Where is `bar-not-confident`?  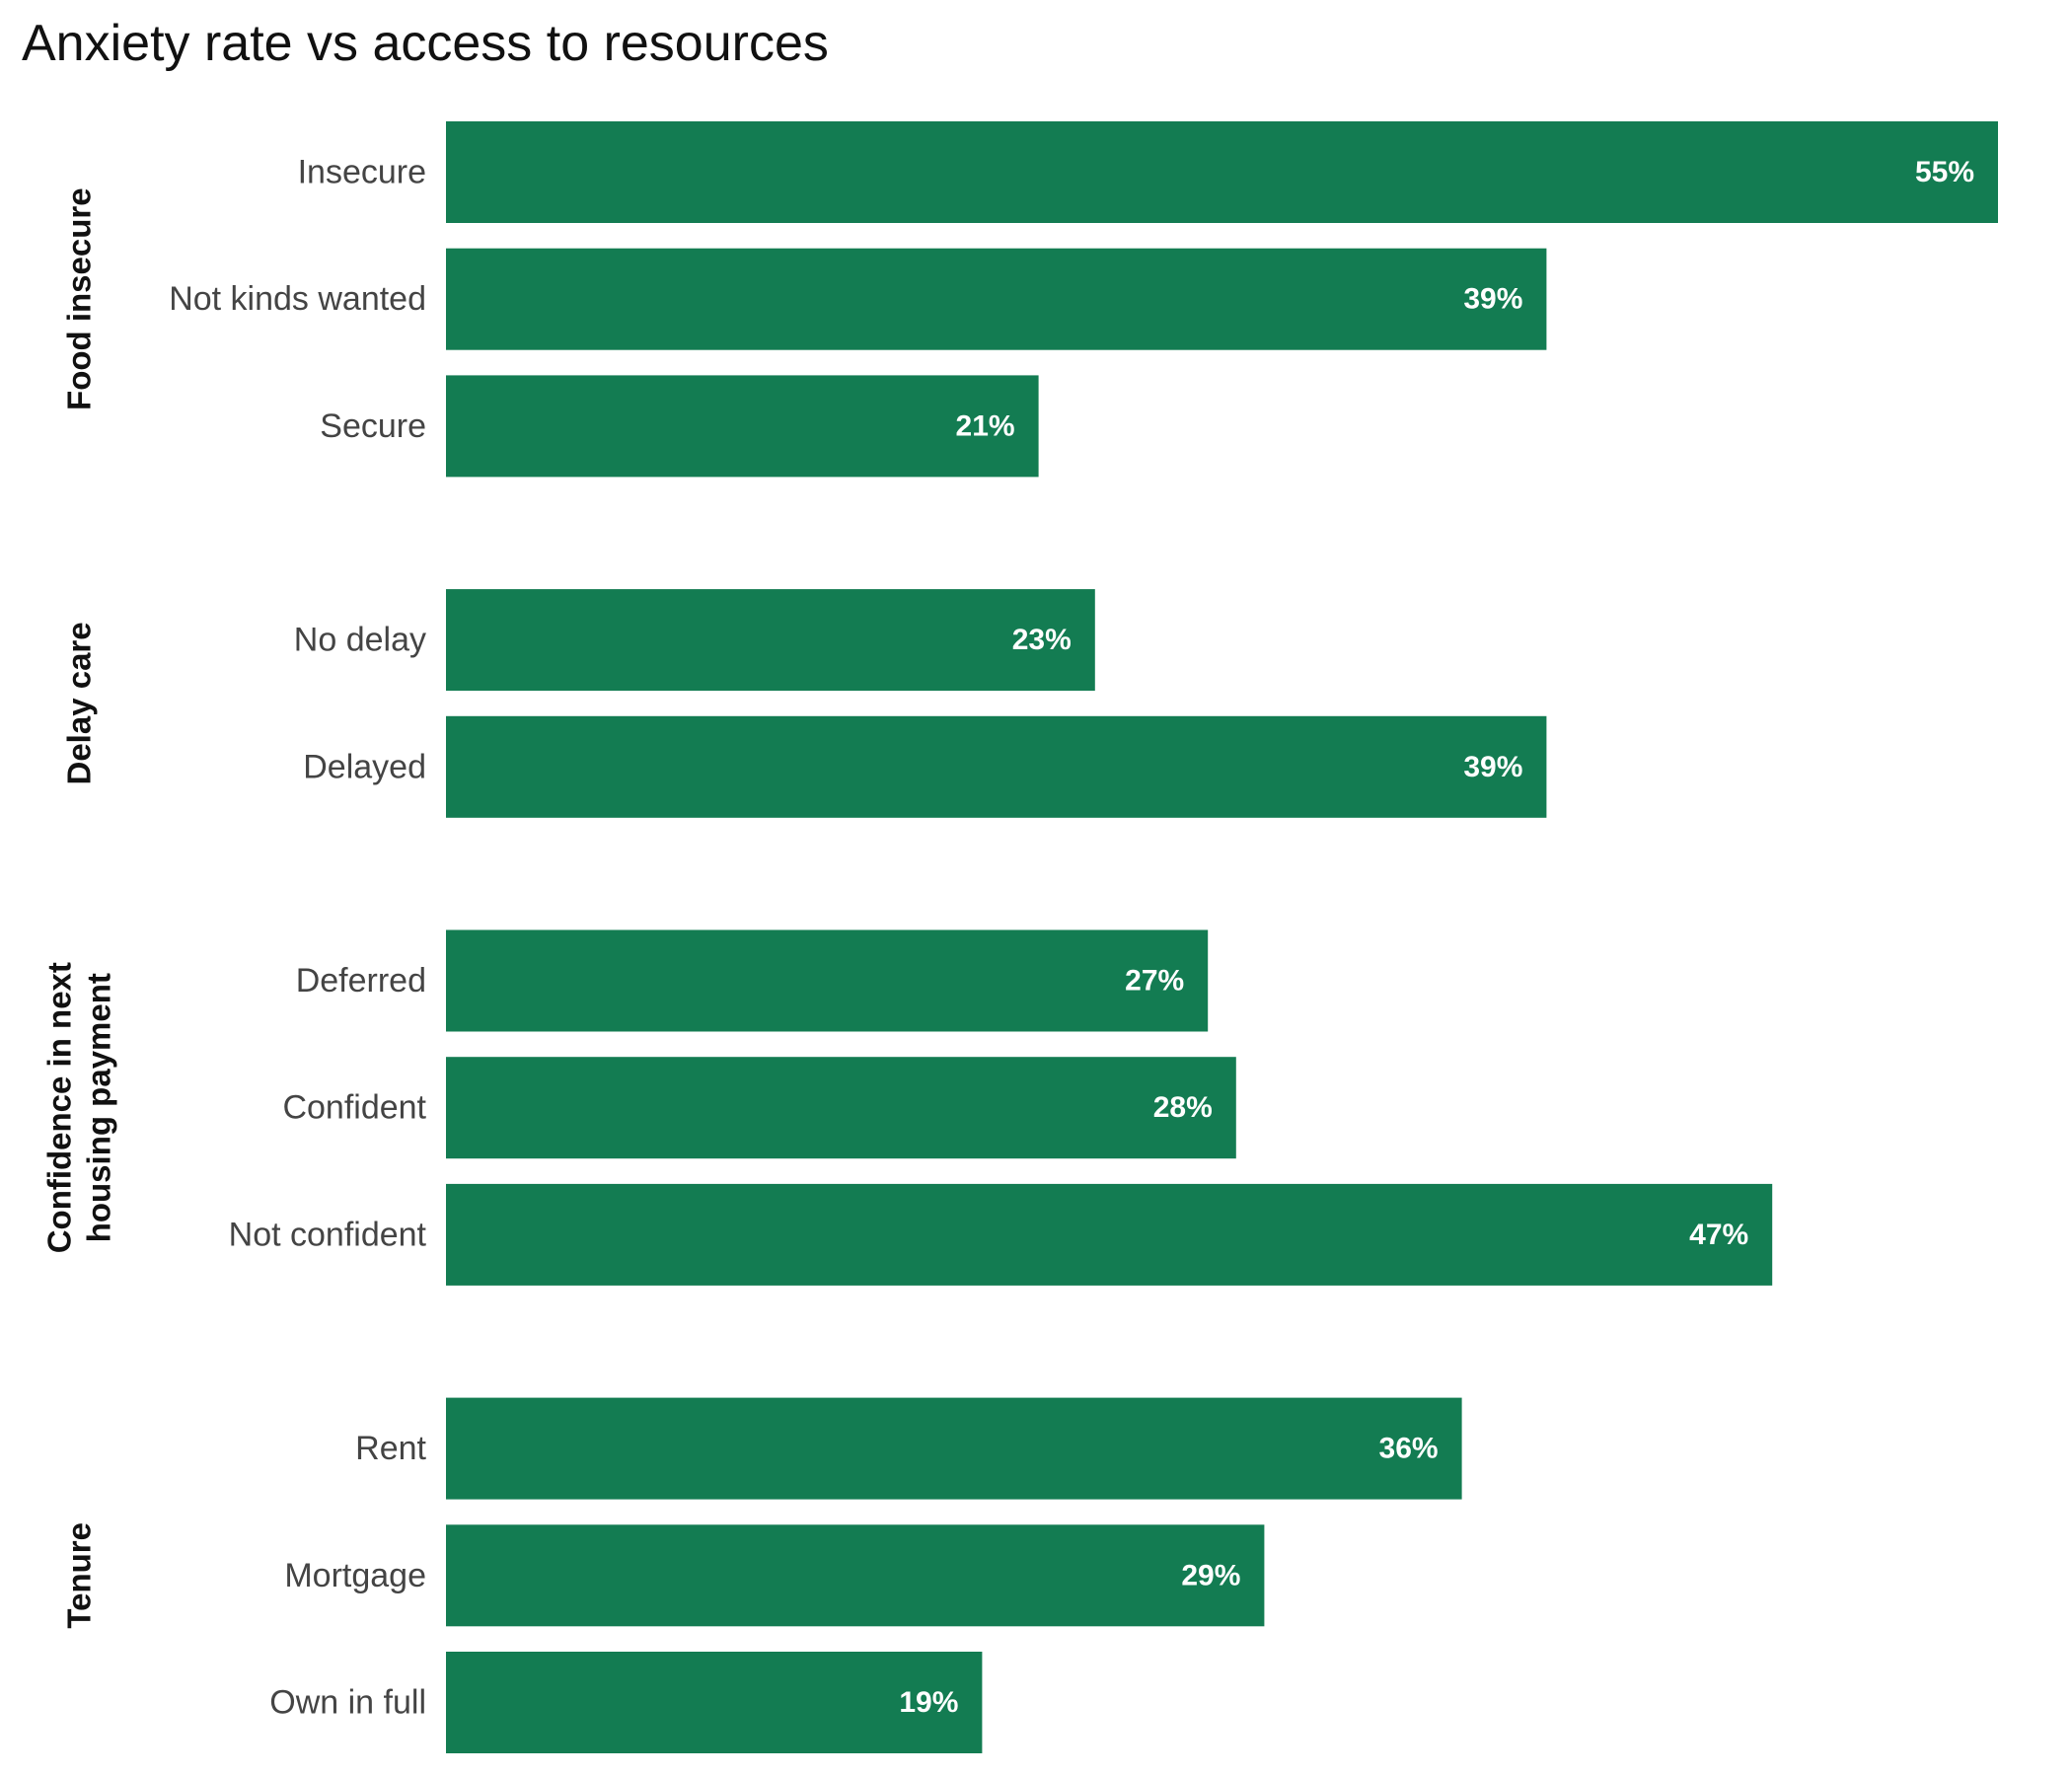 bar-not-confident is located at coordinates (1110, 1234).